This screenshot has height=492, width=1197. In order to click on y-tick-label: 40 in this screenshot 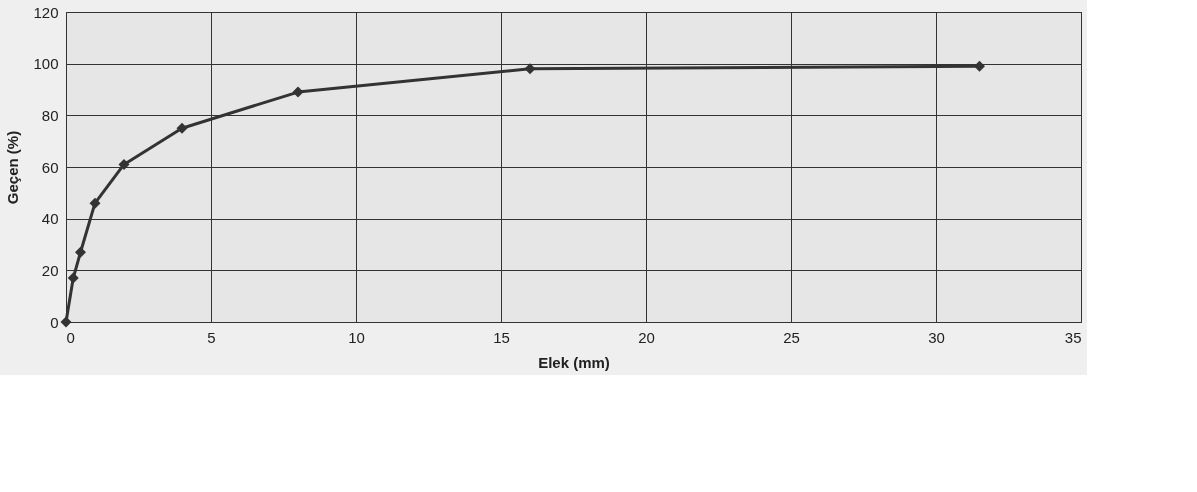, I will do `click(50, 219)`.